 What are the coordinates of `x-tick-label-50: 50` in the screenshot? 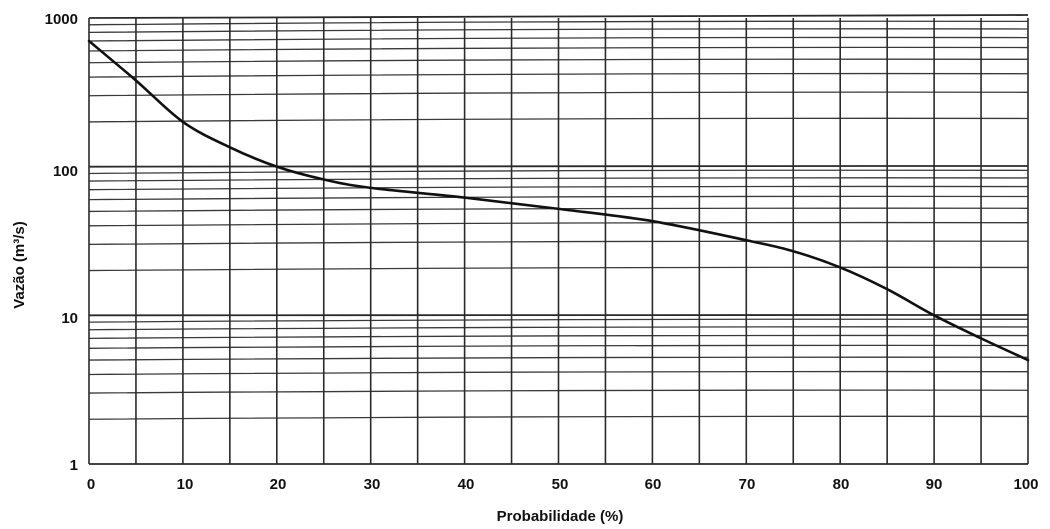 It's located at (560, 484).